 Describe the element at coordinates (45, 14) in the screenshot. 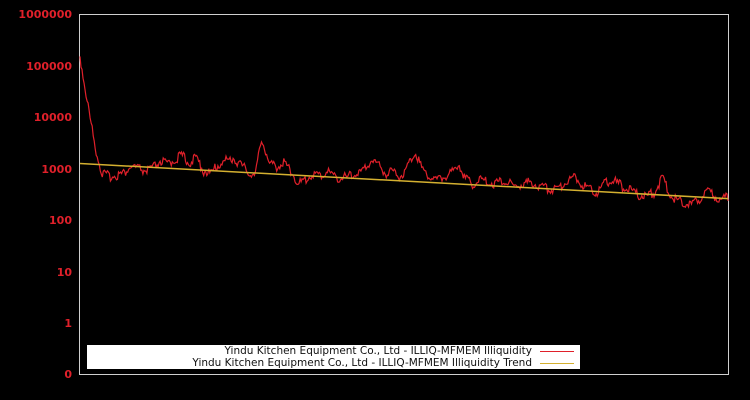

I see `y-tick-label: 1000000` at that location.